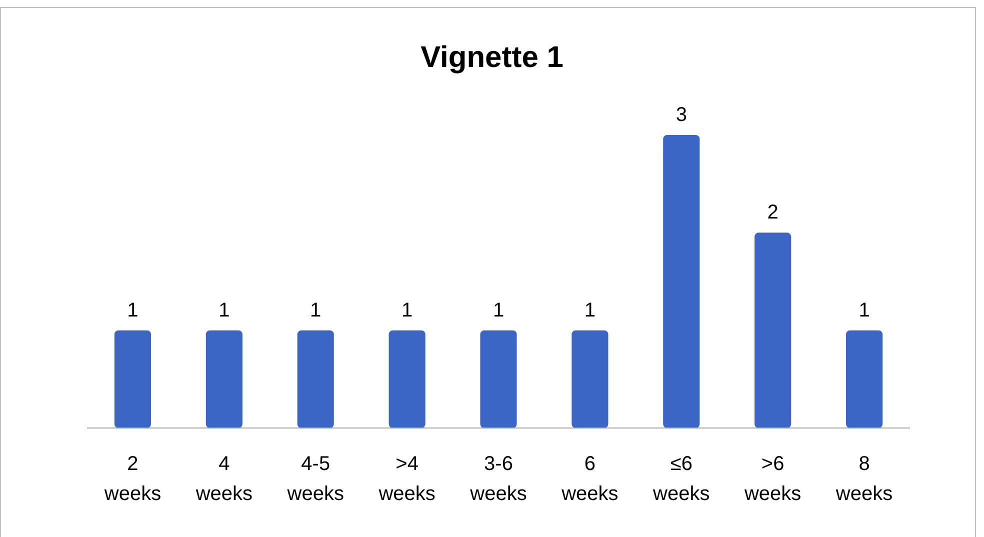  What do you see at coordinates (132, 479) in the screenshot?
I see `x-tick-label: 2 weeks` at bounding box center [132, 479].